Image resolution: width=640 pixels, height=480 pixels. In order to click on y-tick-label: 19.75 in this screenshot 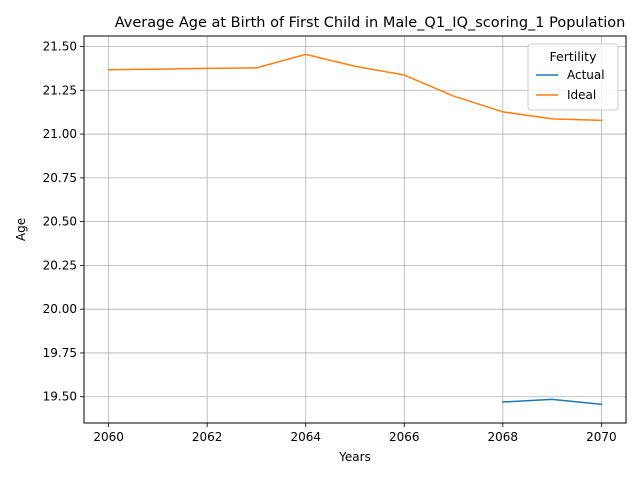, I will do `click(60, 353)`.